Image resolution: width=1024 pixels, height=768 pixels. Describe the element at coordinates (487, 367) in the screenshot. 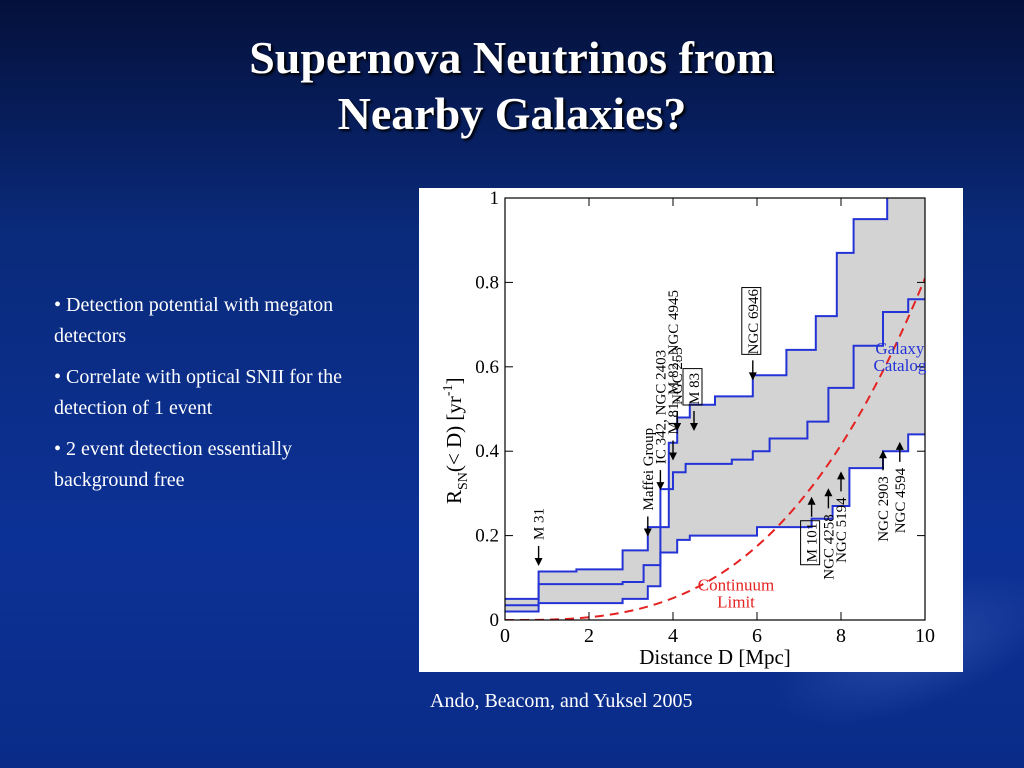

I see `y-tick-label: 0.6` at that location.